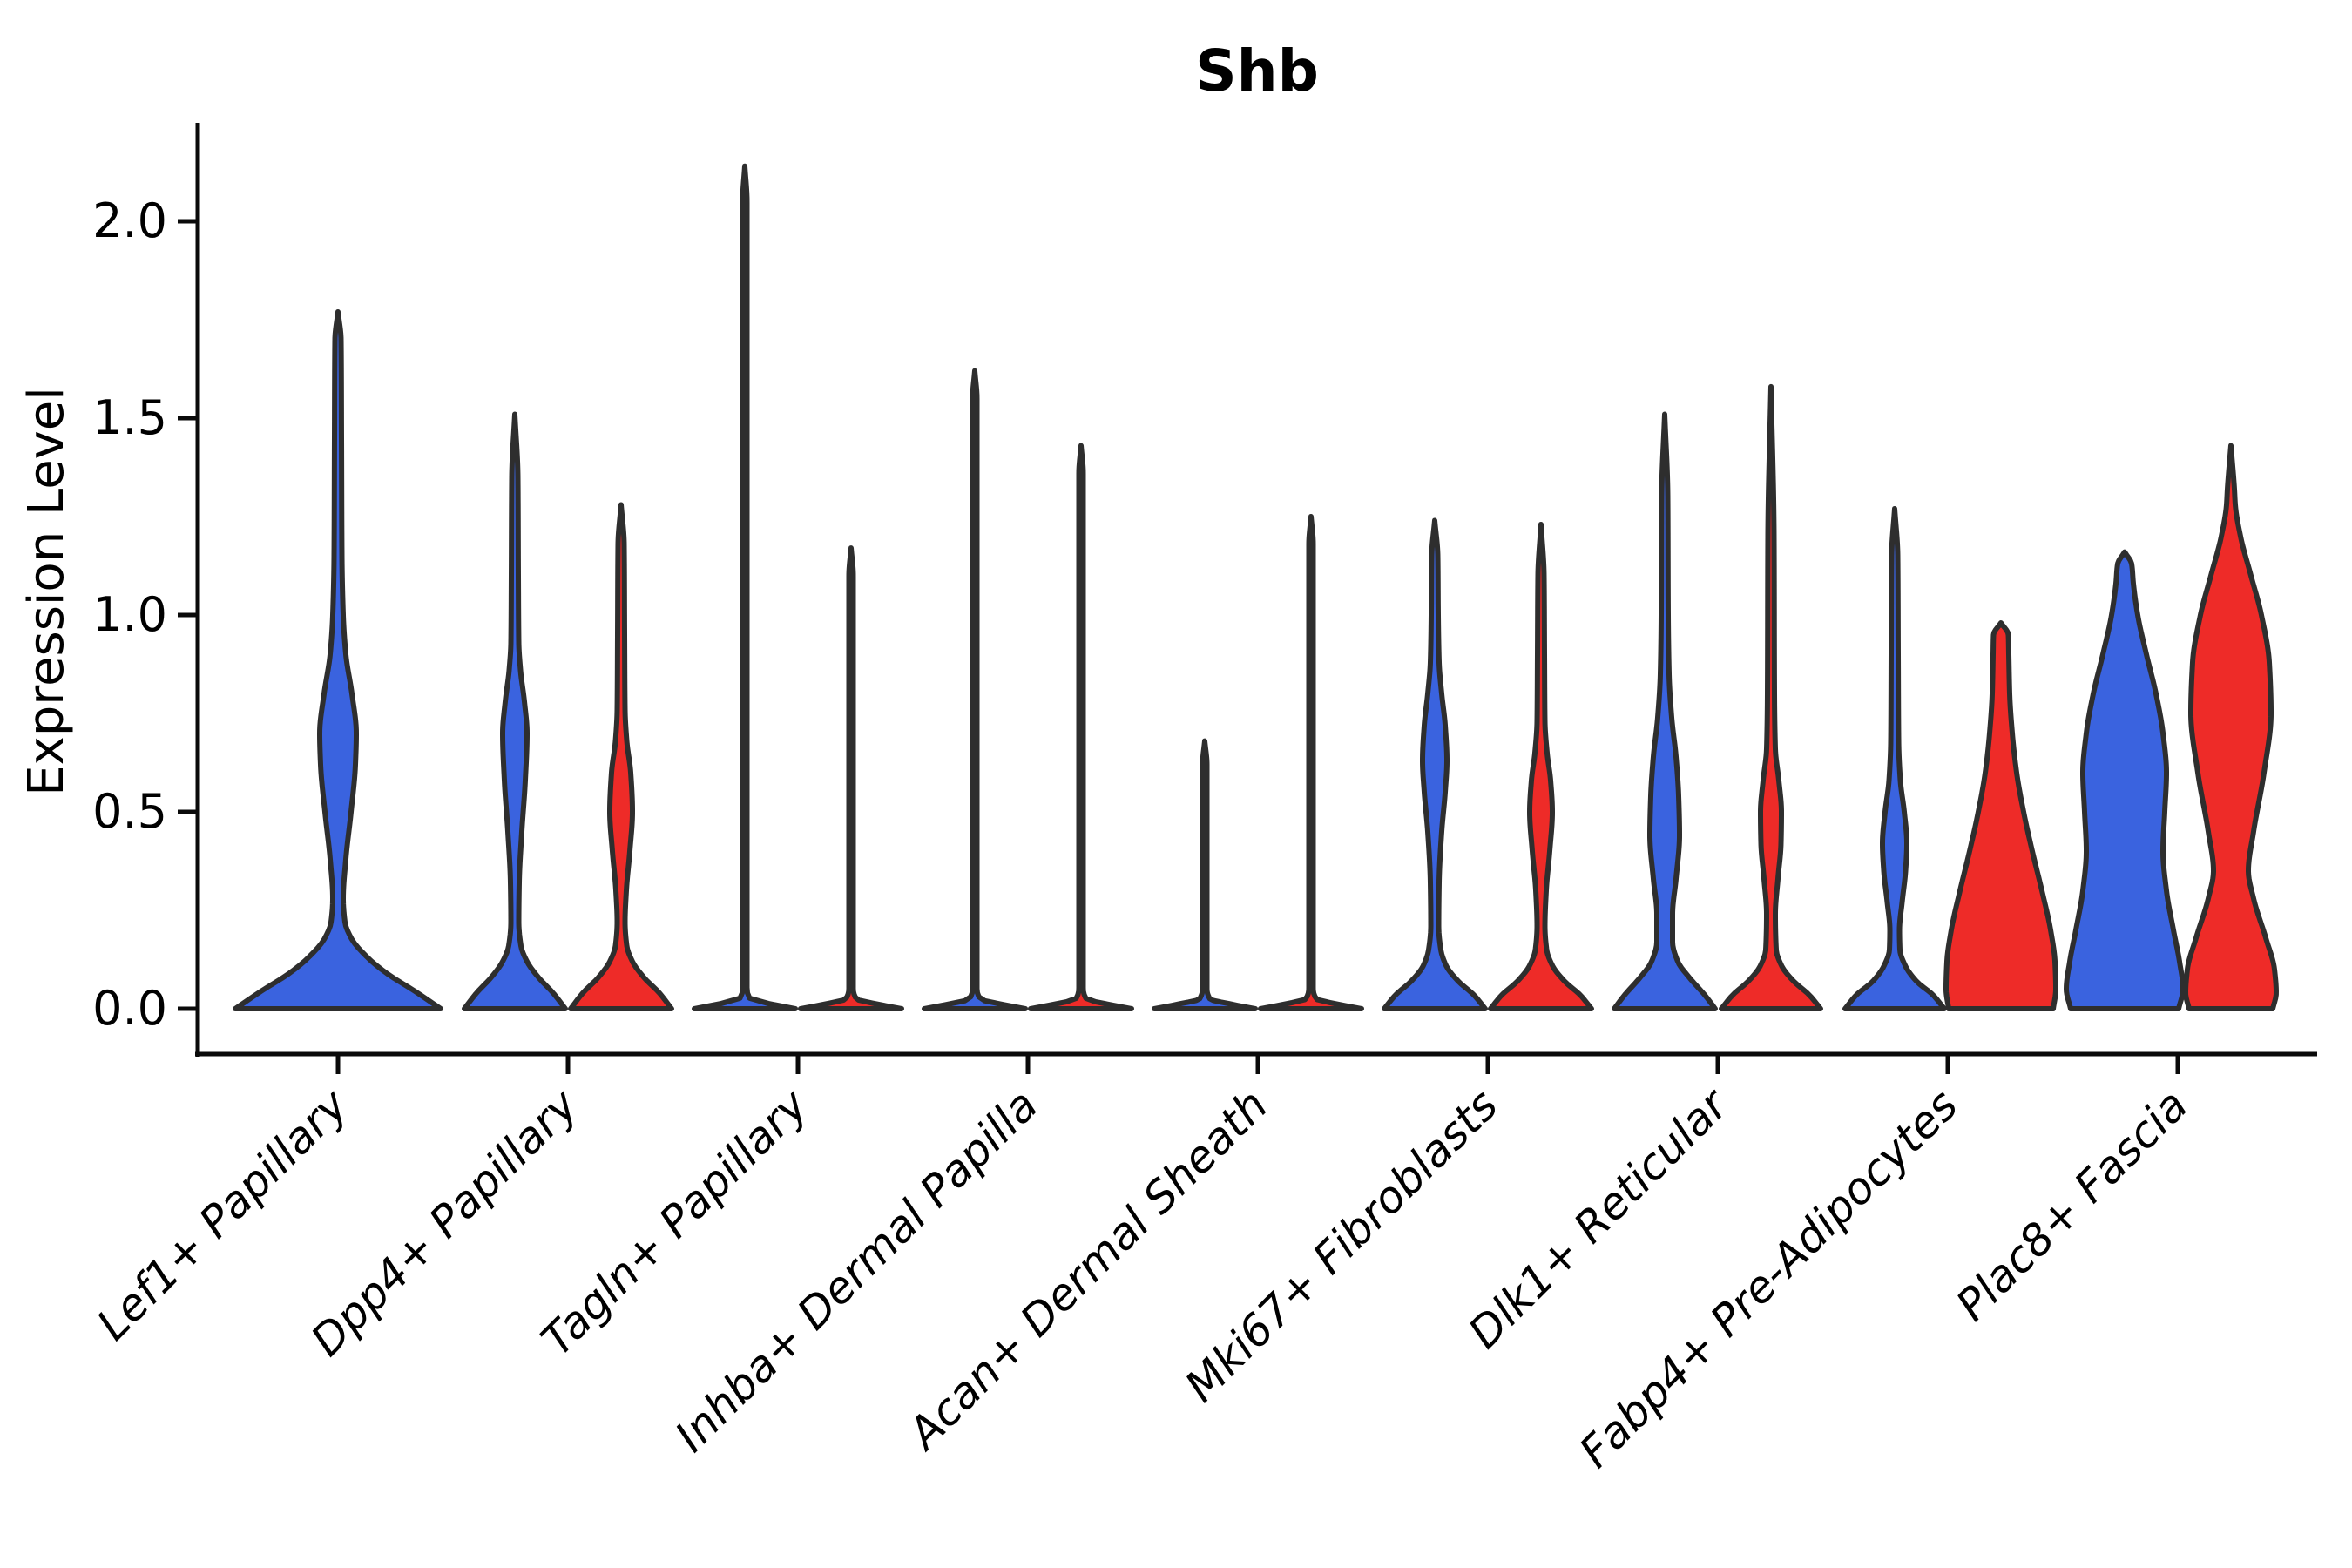 The height and width of the screenshot is (1568, 2352). What do you see at coordinates (621, 756) in the screenshot?
I see `violin-dpp4-papillary-red` at bounding box center [621, 756].